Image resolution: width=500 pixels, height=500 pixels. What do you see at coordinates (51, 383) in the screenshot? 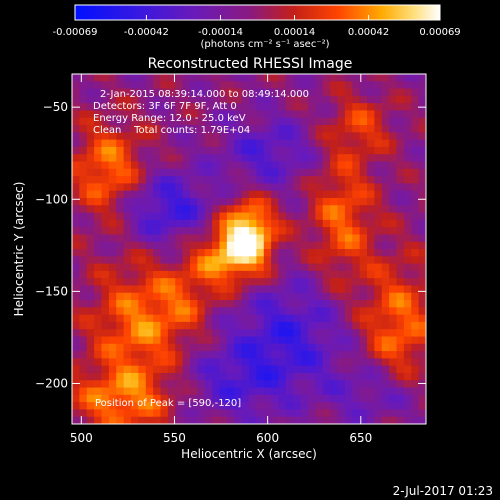
I see `y-tick-label: −200` at bounding box center [51, 383].